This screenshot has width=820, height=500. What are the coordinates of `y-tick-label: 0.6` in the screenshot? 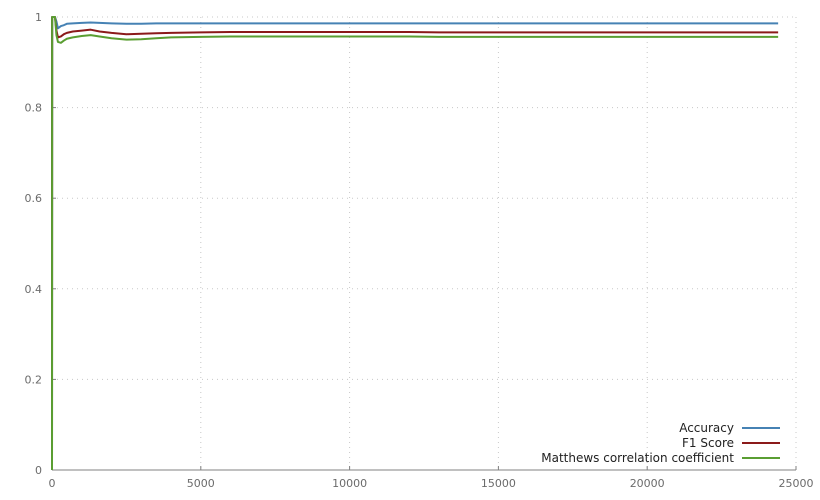 It's located at (34, 198).